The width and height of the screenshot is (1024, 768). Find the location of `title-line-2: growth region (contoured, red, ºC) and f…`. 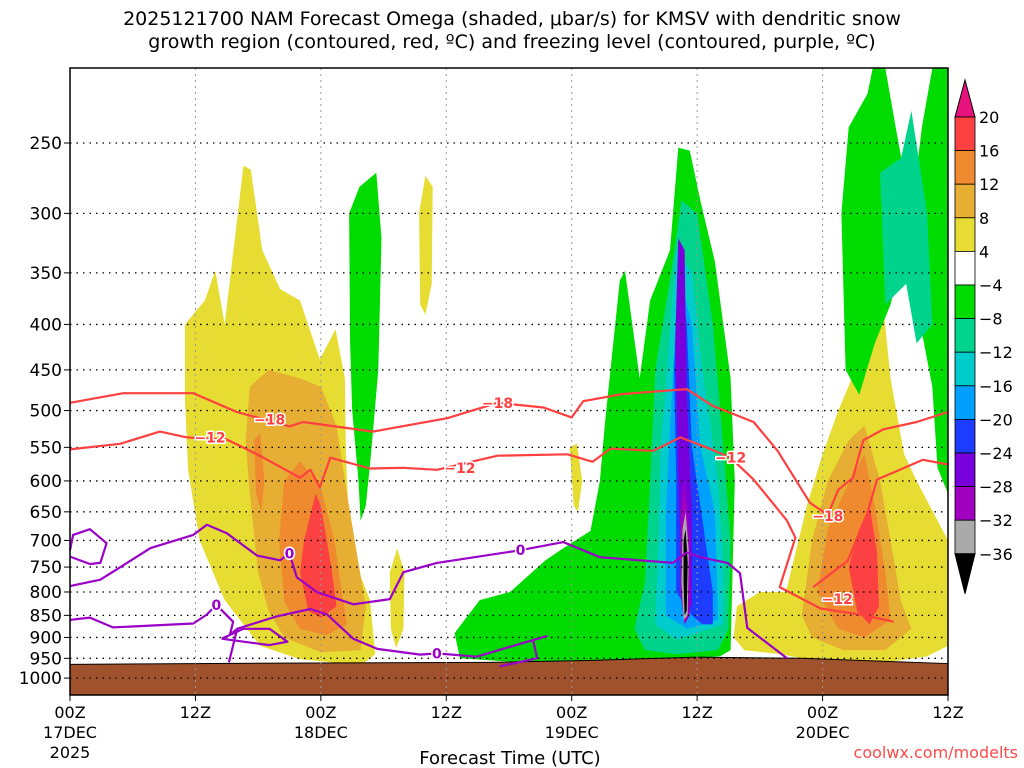

title-line-2: growth region (contoured, red, ºC) and f… is located at coordinates (512, 42).